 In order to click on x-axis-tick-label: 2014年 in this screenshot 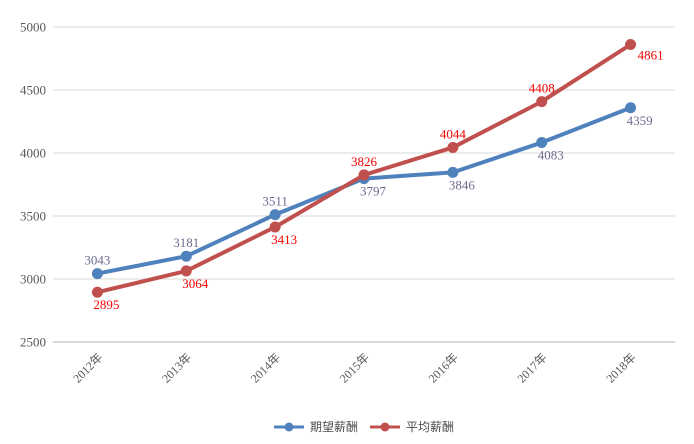, I will do `click(265, 367)`.